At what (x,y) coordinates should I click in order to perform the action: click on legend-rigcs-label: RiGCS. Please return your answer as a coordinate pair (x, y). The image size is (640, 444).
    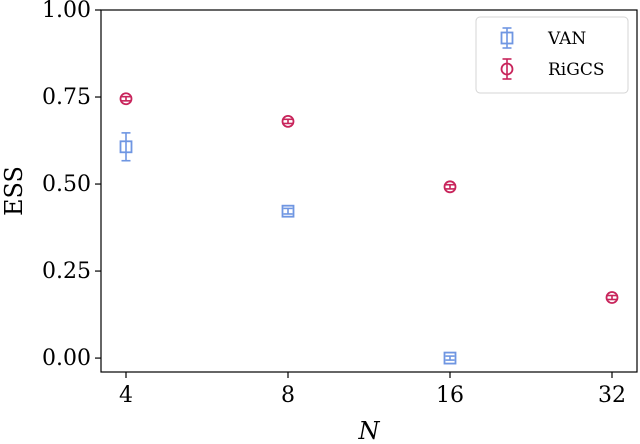
    Looking at the image, I should click on (576, 70).